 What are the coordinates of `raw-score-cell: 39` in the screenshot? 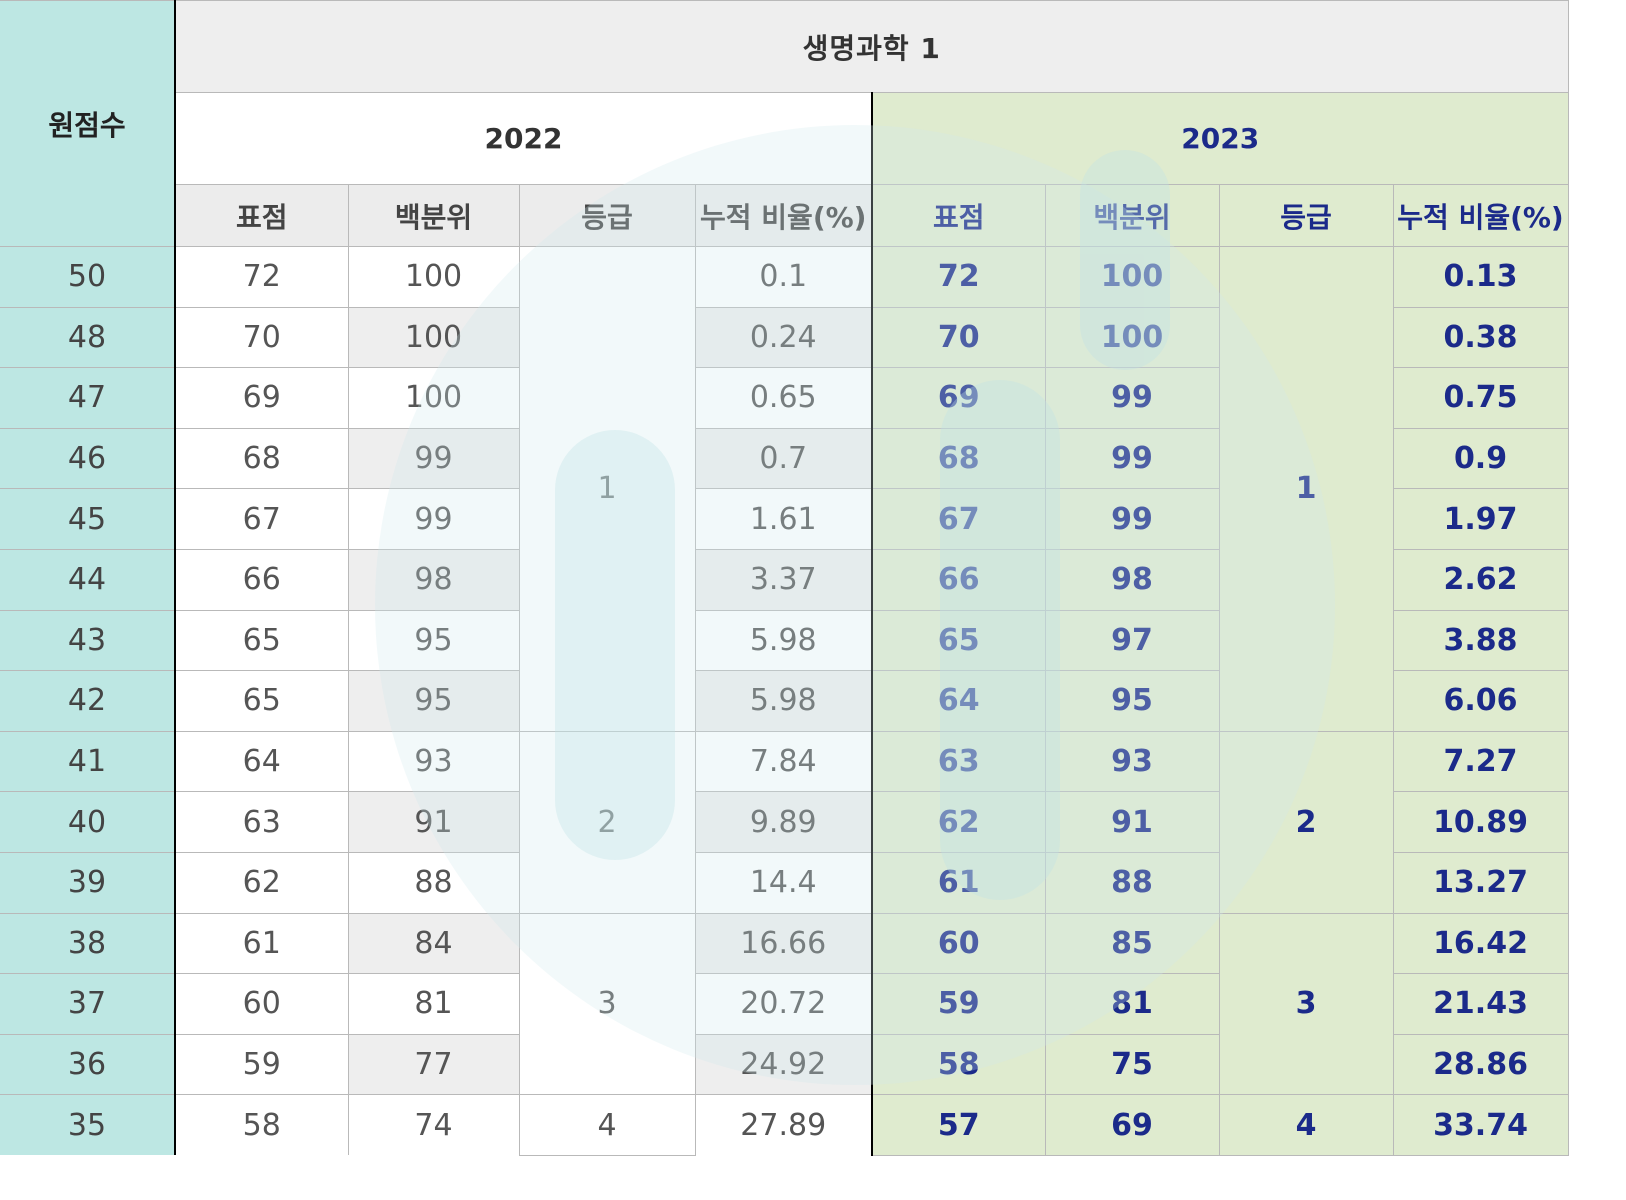 It's located at (88, 882).